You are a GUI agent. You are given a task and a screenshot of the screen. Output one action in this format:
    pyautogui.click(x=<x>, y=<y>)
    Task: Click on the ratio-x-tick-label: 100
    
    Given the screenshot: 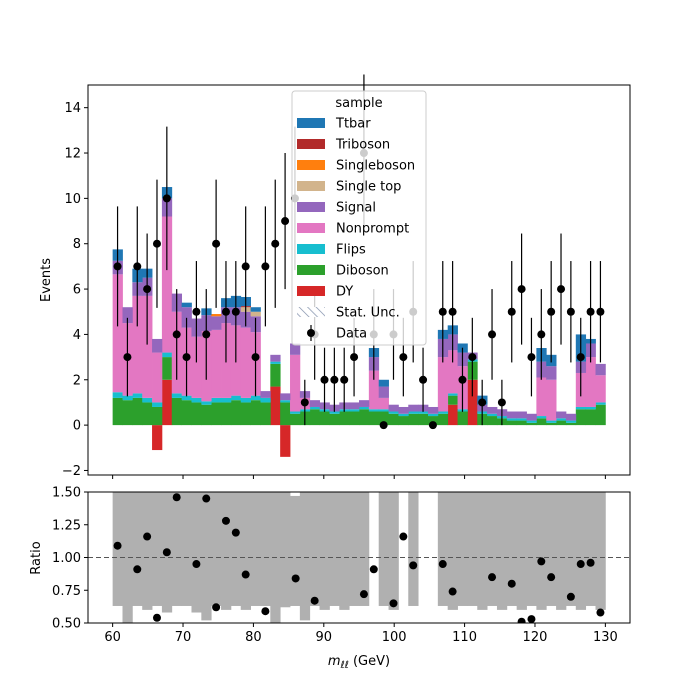 What is the action you would take?
    pyautogui.click(x=394, y=637)
    